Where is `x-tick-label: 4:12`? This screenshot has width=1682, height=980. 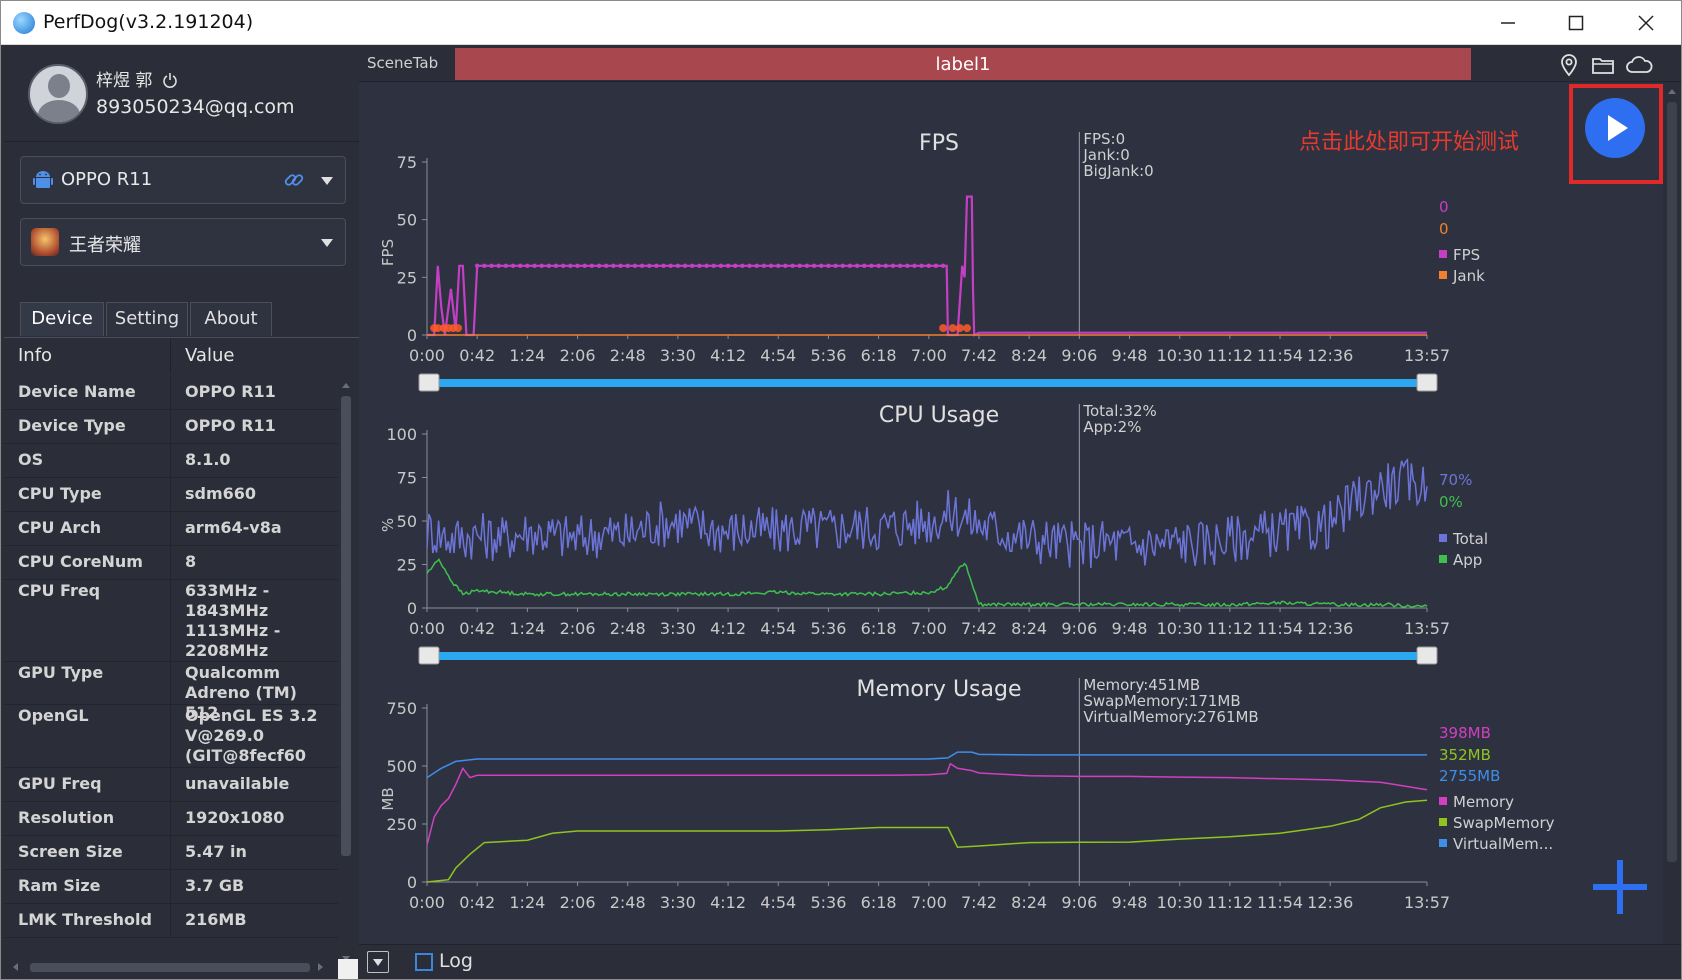
x-tick-label: 4:12 is located at coordinates (728, 628).